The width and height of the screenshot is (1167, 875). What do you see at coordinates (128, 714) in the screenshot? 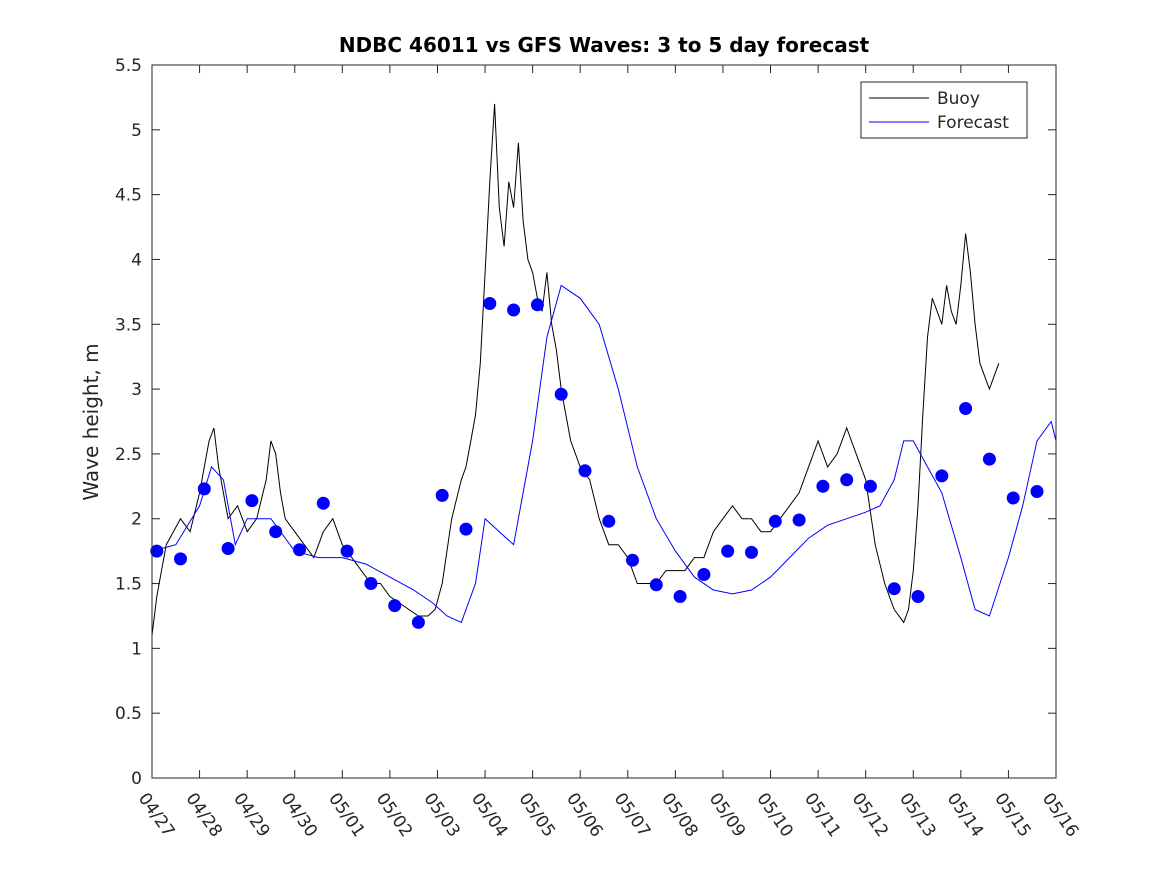
I see `y-tick-label: 0.5` at bounding box center [128, 714].